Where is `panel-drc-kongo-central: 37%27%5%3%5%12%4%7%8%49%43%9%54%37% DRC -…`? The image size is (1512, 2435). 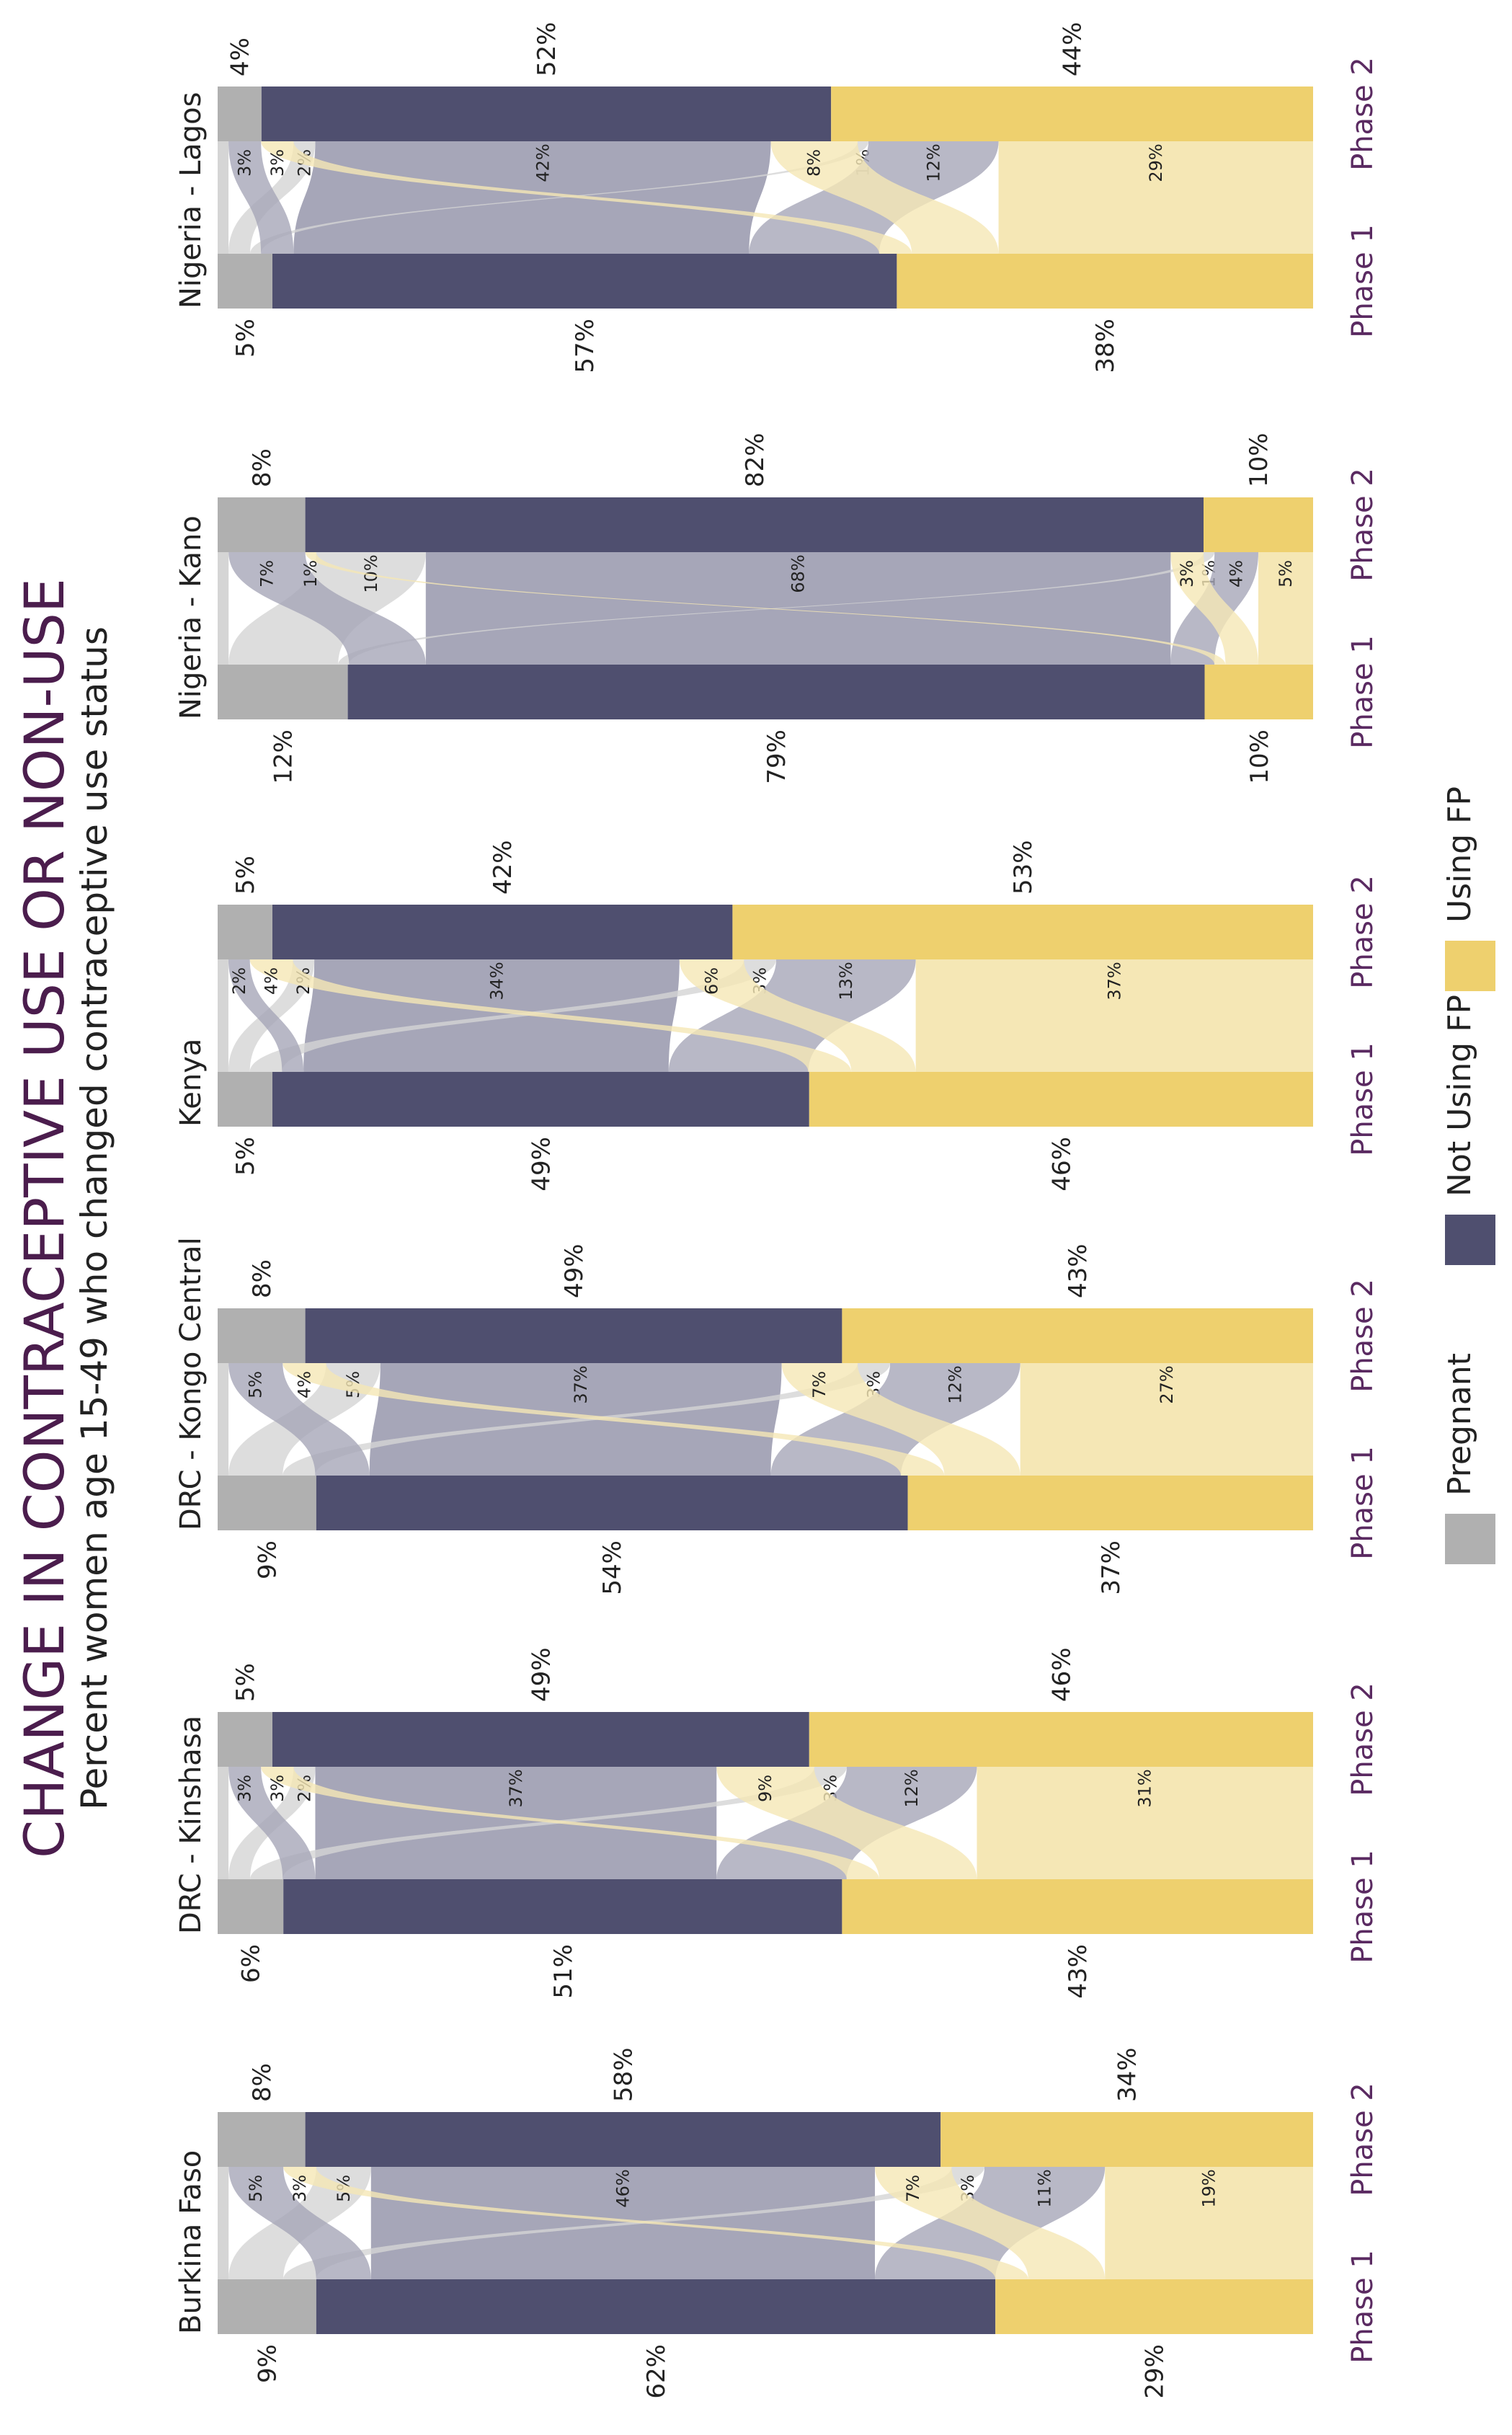 panel-drc-kongo-central: 37%27%5%3%5%12%4%7%8%49%43%9%54%37% DRC -… is located at coordinates (777, 1415).